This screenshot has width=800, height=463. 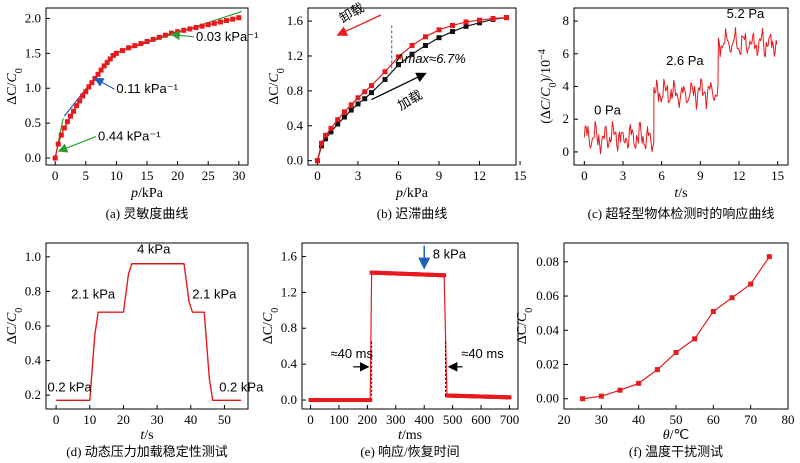 I want to click on y-tick-label: 0.08, so click(x=547, y=261).